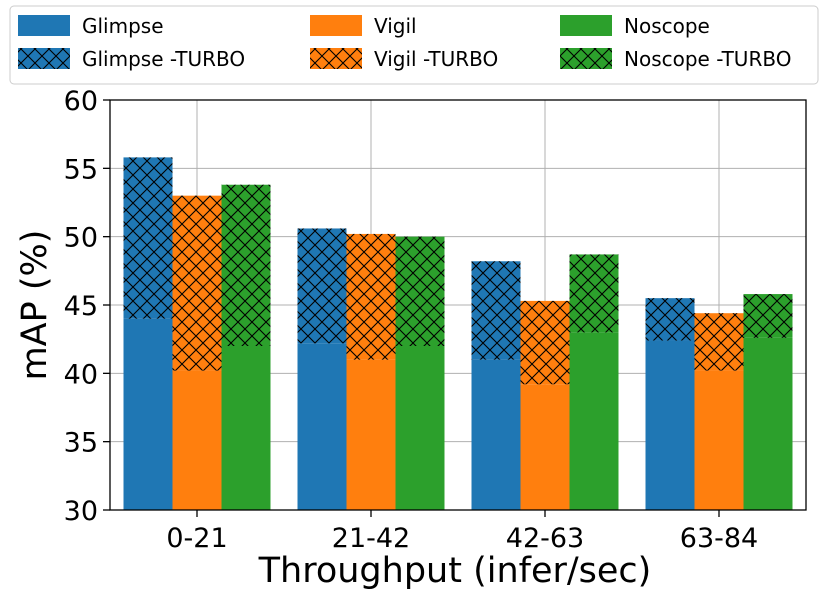 This screenshot has height=600, width=831. I want to click on legend-label: Noscope, so click(667, 26).